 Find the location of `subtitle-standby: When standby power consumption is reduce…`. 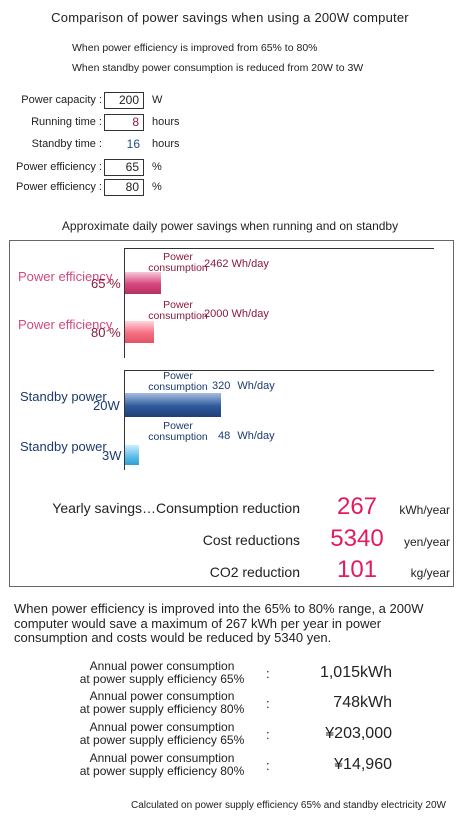

subtitle-standby: When standby power consumption is reduce… is located at coordinates (218, 68).